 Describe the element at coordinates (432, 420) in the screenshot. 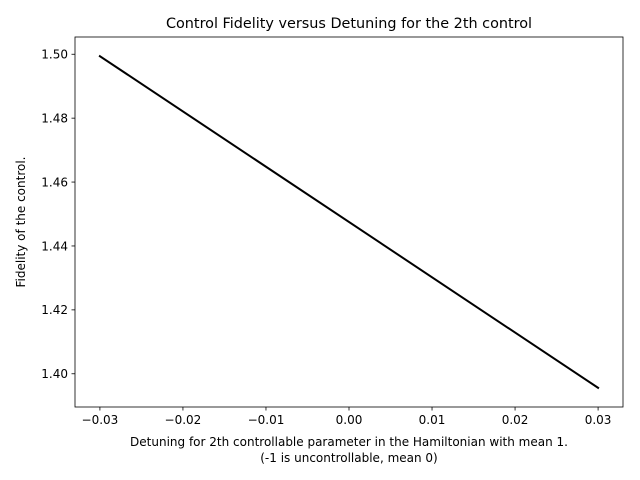

I see `x-tick-label: 0.01` at that location.